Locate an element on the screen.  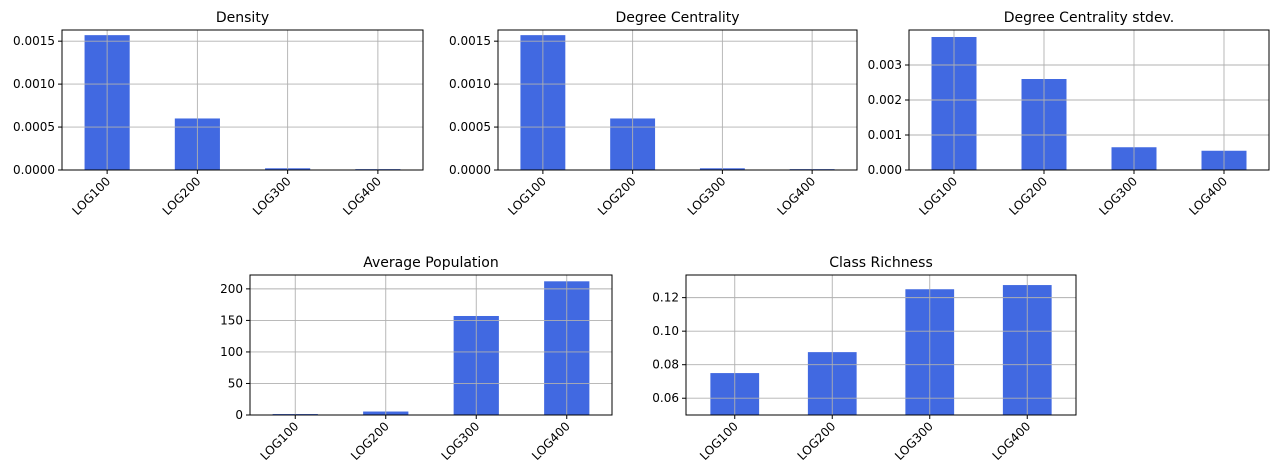
chart-title: Degree Centrality is located at coordinates (677, 18).